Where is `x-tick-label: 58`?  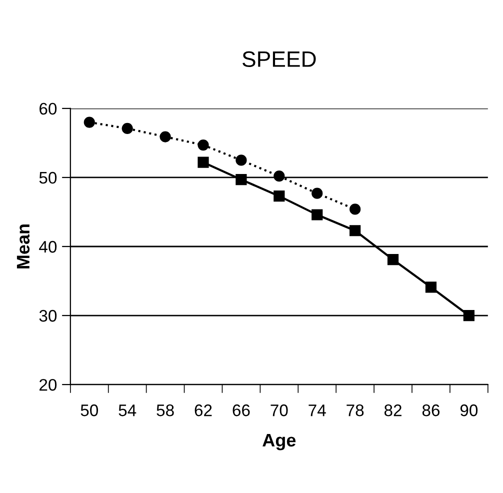 x-tick-label: 58 is located at coordinates (165, 410).